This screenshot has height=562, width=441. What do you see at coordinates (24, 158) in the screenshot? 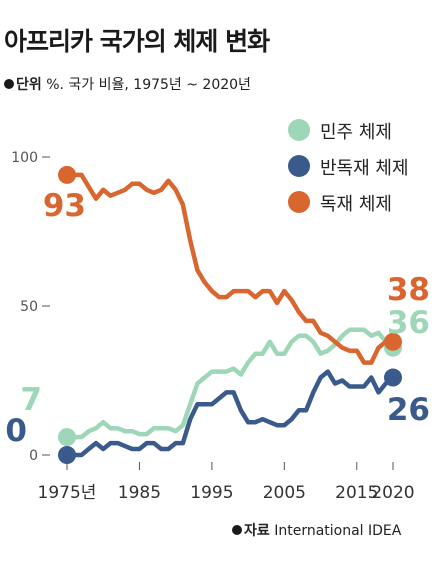
I see `y-tick-label: 100` at bounding box center [24, 158].